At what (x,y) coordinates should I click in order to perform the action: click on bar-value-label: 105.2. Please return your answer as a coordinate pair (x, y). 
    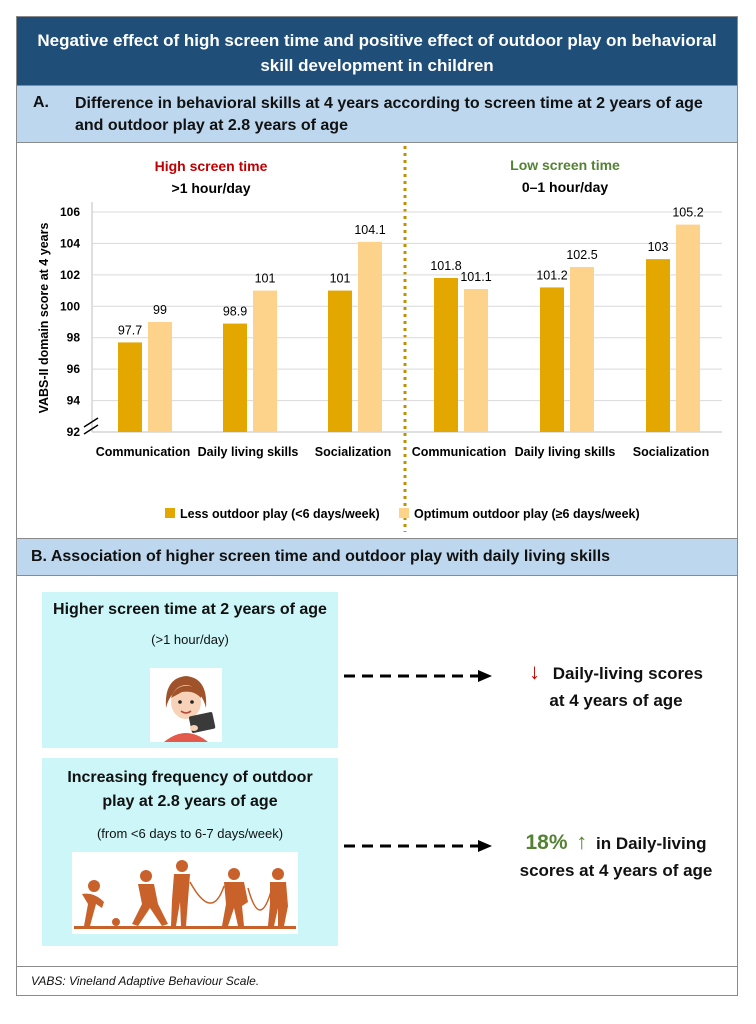
    Looking at the image, I should click on (687, 213).